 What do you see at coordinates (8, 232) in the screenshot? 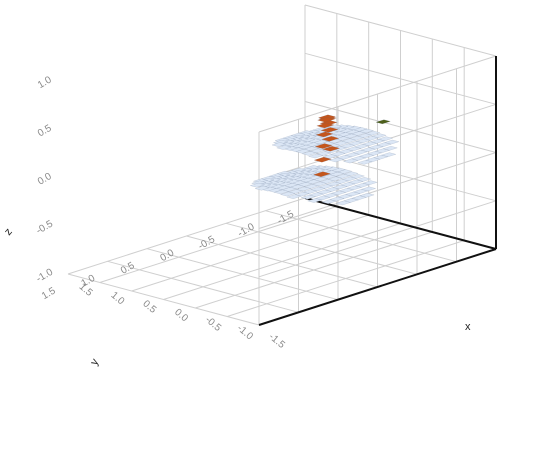
I see `z-axis-label: z` at bounding box center [8, 232].